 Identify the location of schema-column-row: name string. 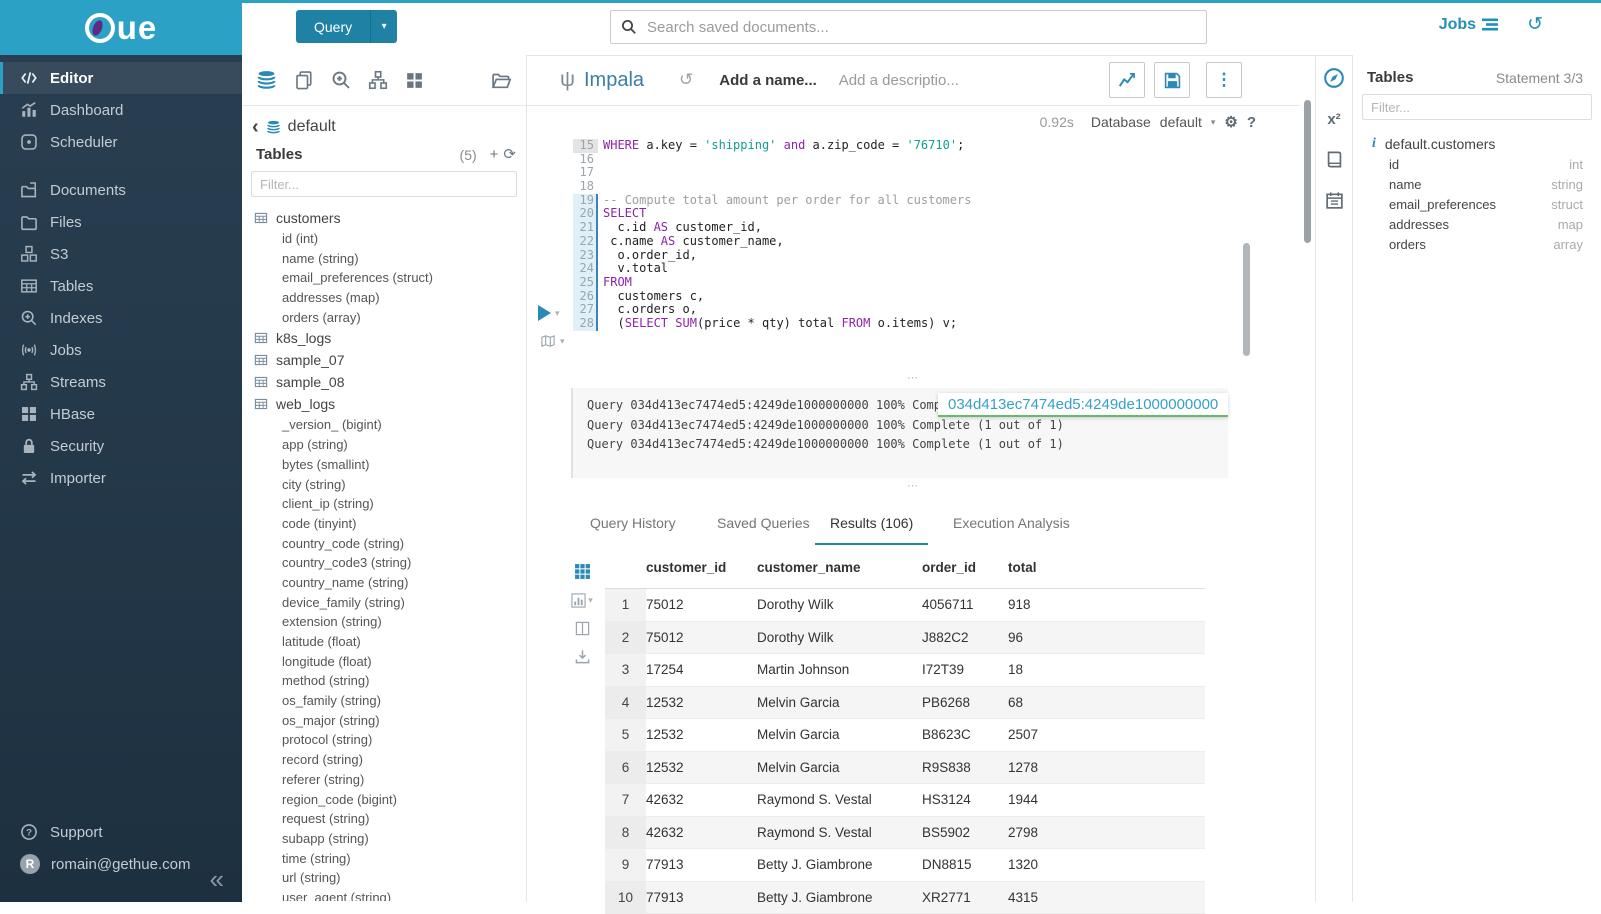
(1477, 184).